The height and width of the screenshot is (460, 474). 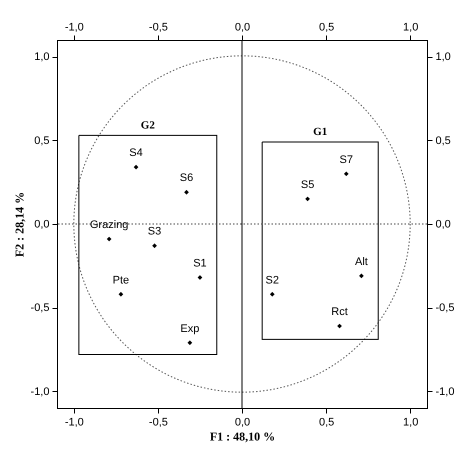 What do you see at coordinates (410, 422) in the screenshot?
I see `x2-tick-label: 1,0` at bounding box center [410, 422].